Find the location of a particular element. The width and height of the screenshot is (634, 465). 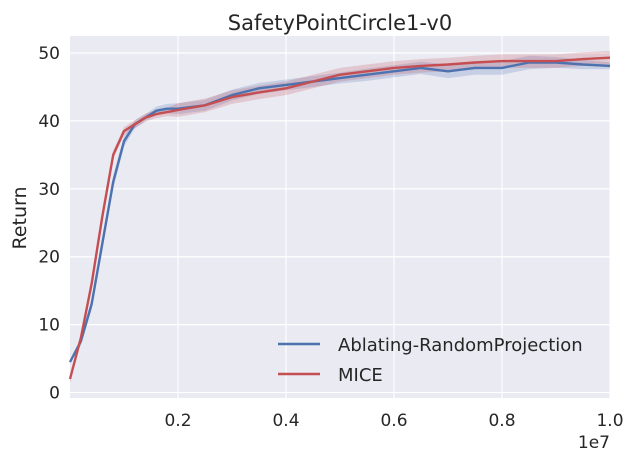

y-tick-label: 40 is located at coordinates (49, 122).